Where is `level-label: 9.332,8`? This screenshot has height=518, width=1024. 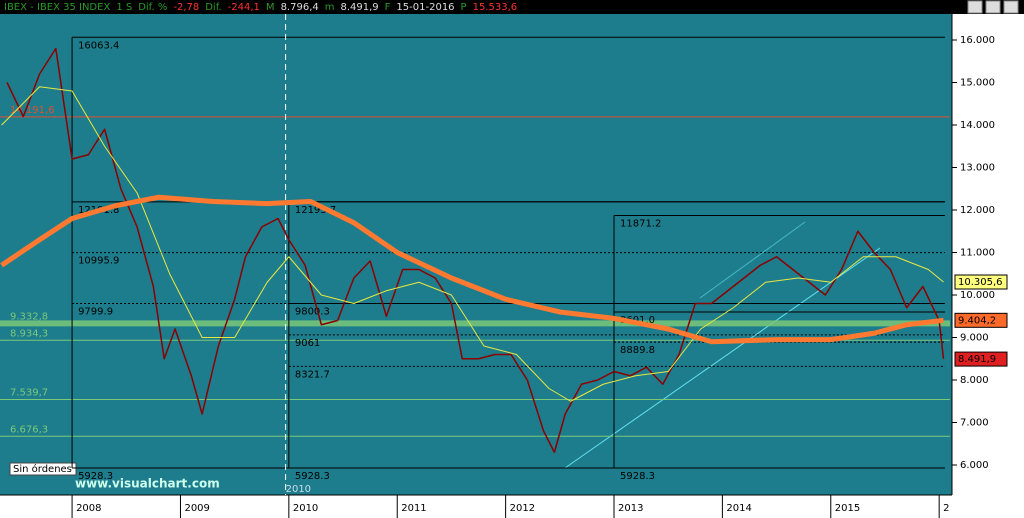 level-label: 9.332,8 is located at coordinates (29, 316).